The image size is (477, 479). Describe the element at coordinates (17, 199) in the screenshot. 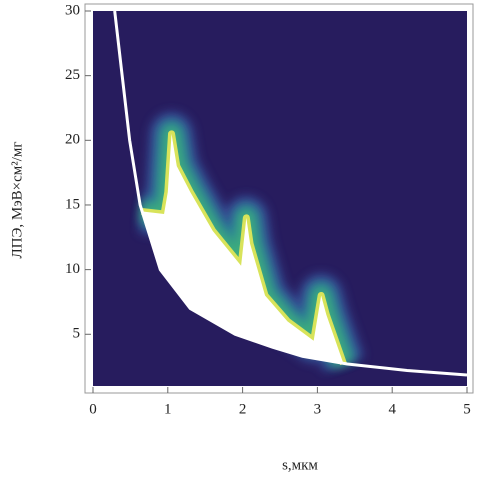

I see `y-axis-label: ЛПЭ, МэВ×см²/мг` at that location.